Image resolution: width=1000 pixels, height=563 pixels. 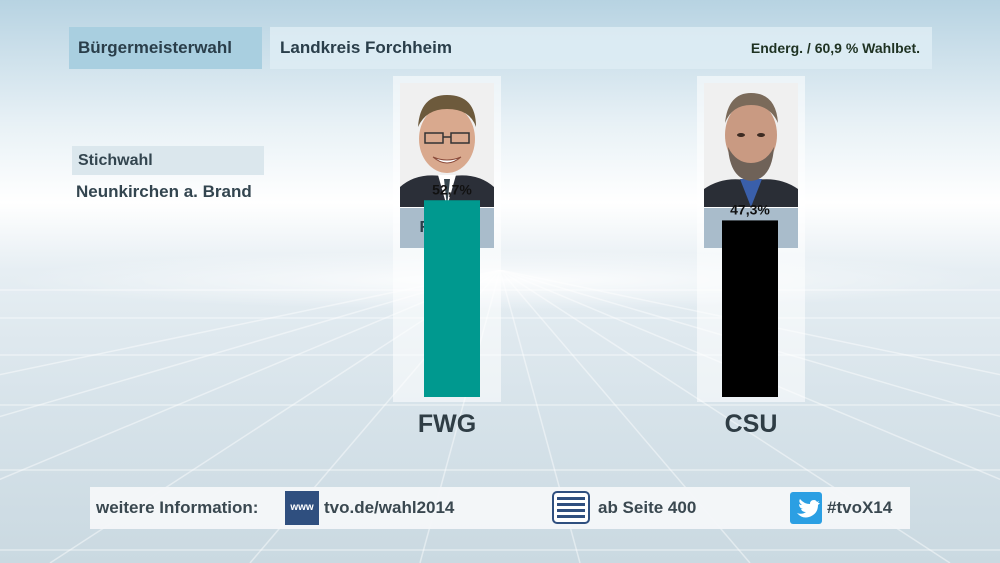 What do you see at coordinates (389, 507) in the screenshot?
I see `web-link: tvo.de/wahl2014` at bounding box center [389, 507].